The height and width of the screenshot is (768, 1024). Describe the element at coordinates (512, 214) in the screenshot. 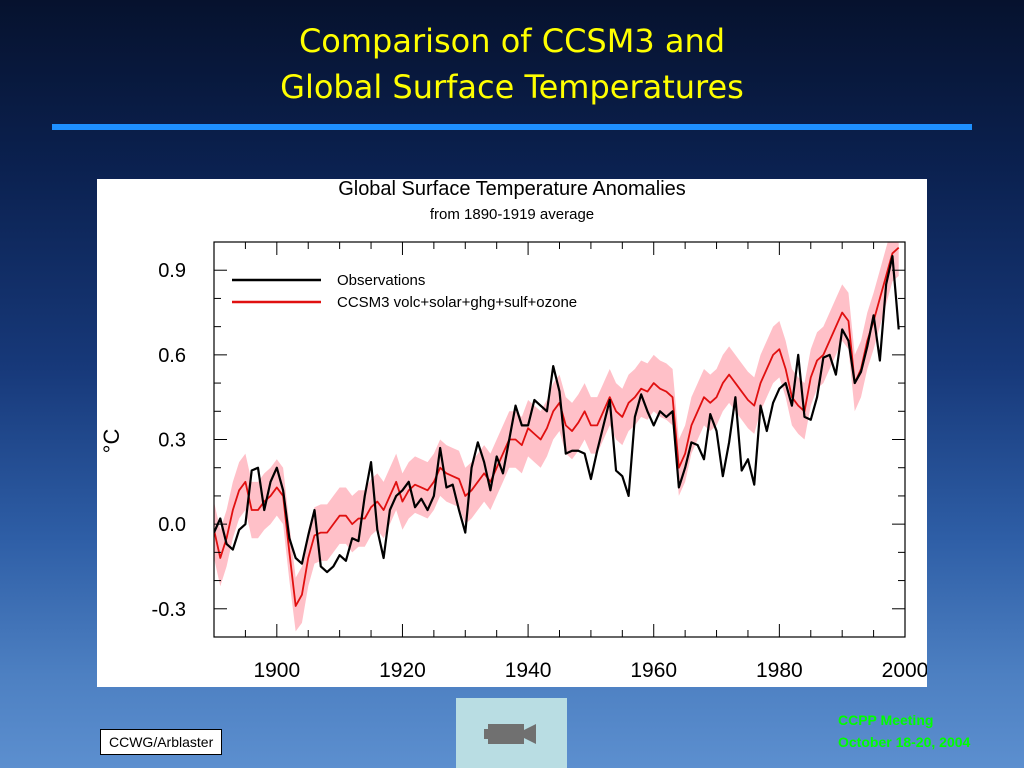

I see `chart-subtitle: from 1890-1919 average` at that location.